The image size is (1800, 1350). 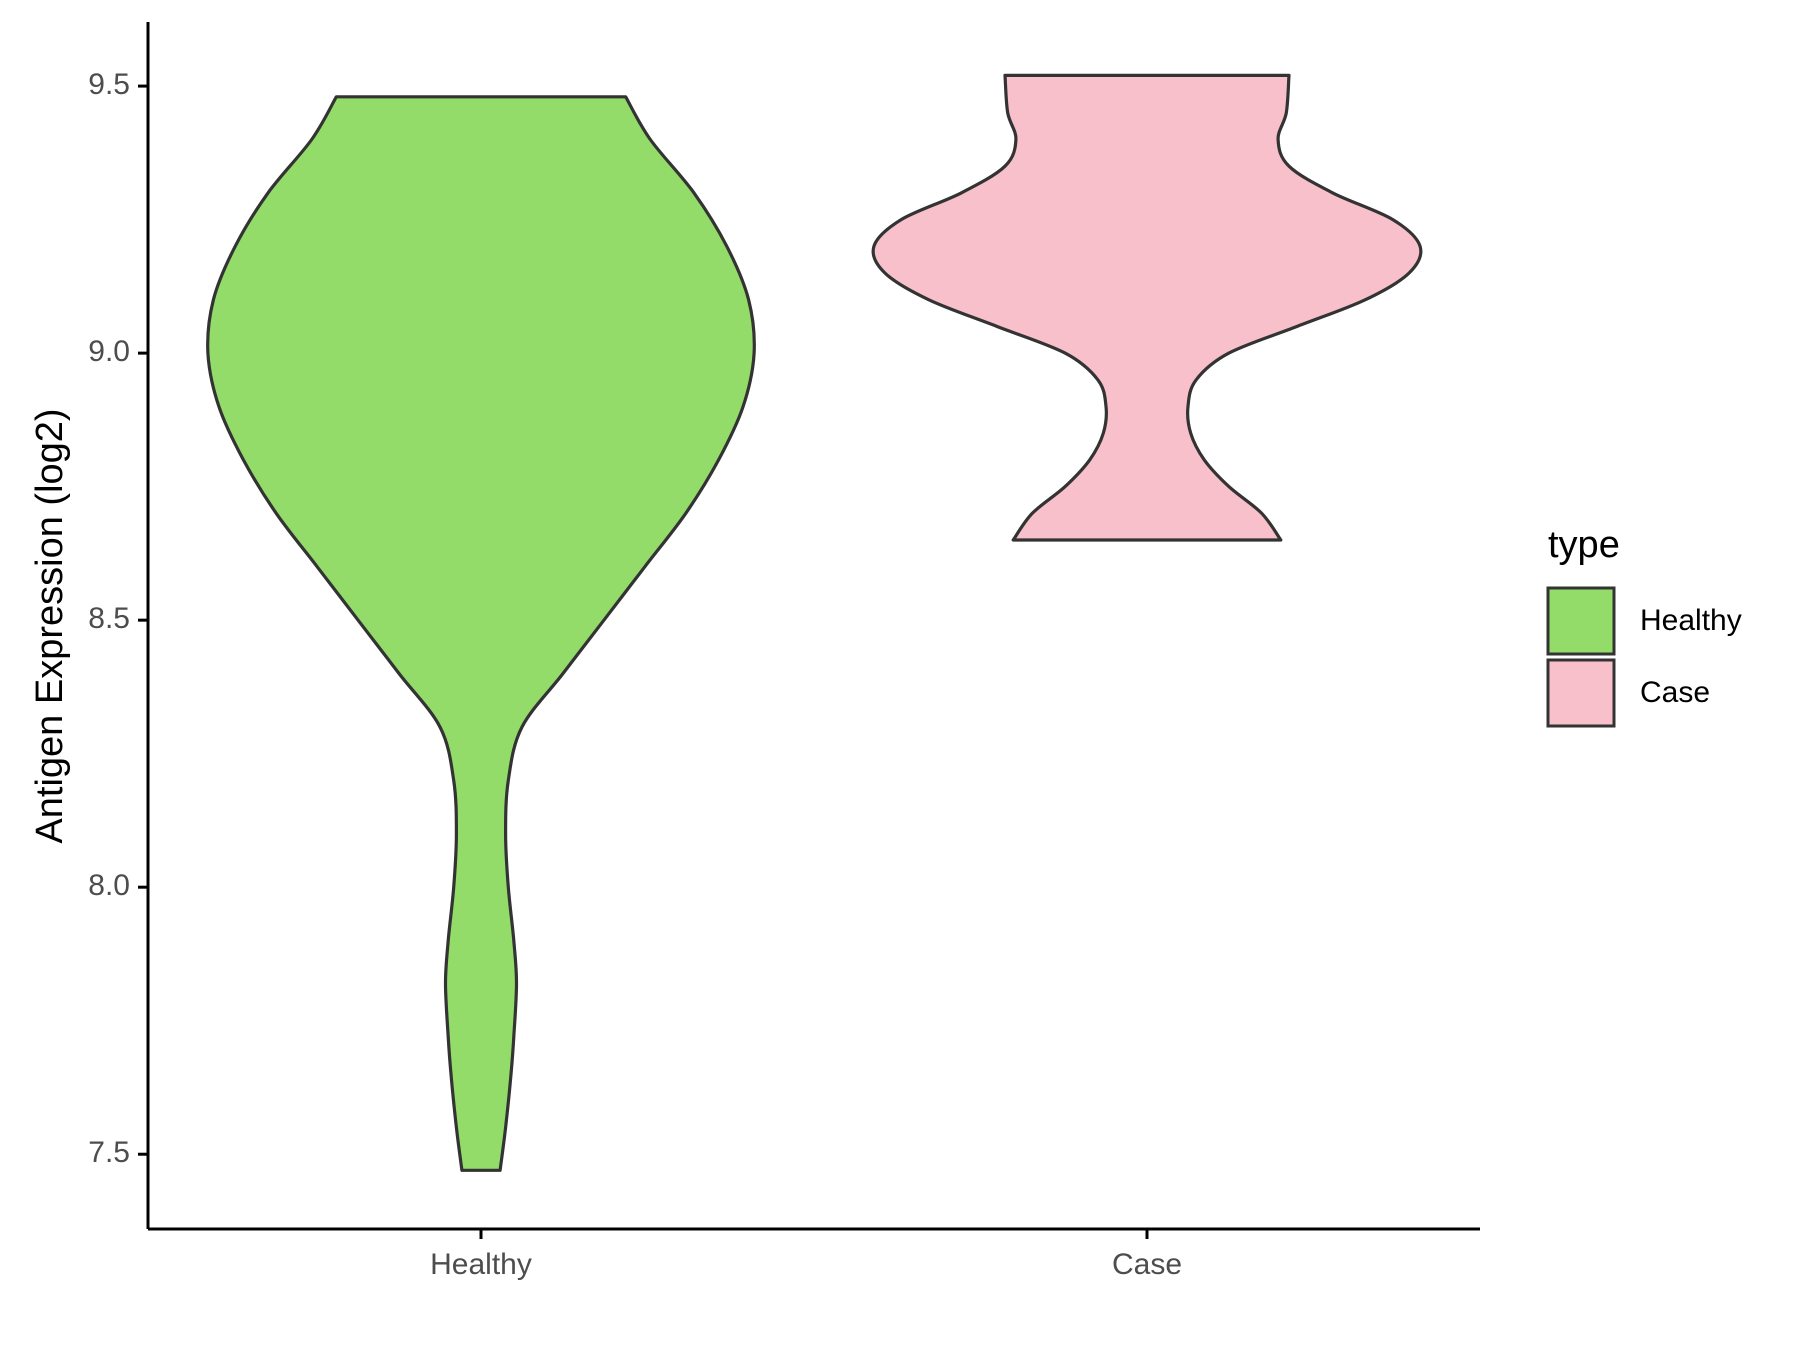 What do you see at coordinates (806, 1255) in the screenshot?
I see `x-ticks: Healthy Case` at bounding box center [806, 1255].